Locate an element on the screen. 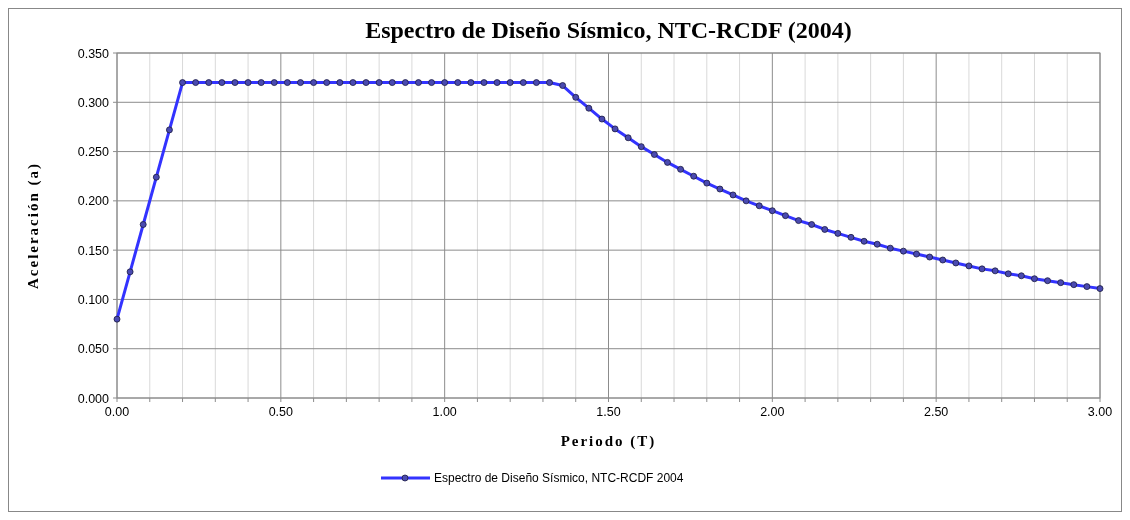 The width and height of the screenshot is (1130, 520). x-axis-title: Periodo (T) is located at coordinates (608, 441).